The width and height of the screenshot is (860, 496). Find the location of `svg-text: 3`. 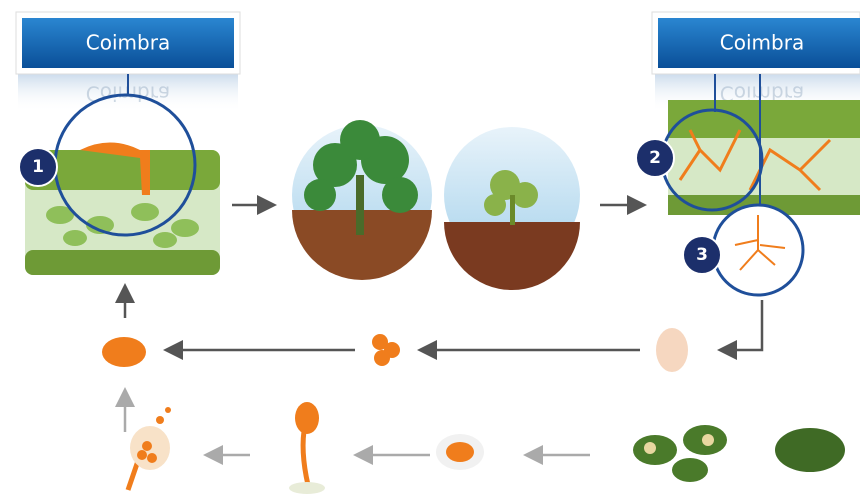

svg-text: 3 is located at coordinates (702, 255).